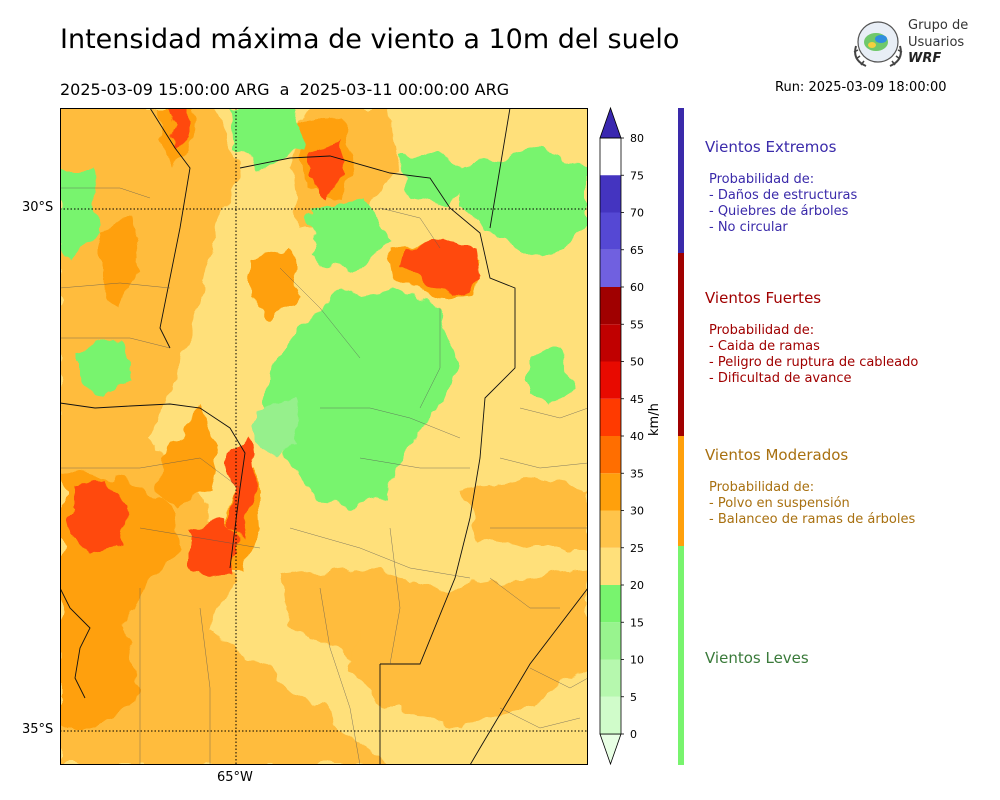 The width and height of the screenshot is (1000, 800). What do you see at coordinates (637, 585) in the screenshot?
I see `colorbar-tick-label: 20` at bounding box center [637, 585].